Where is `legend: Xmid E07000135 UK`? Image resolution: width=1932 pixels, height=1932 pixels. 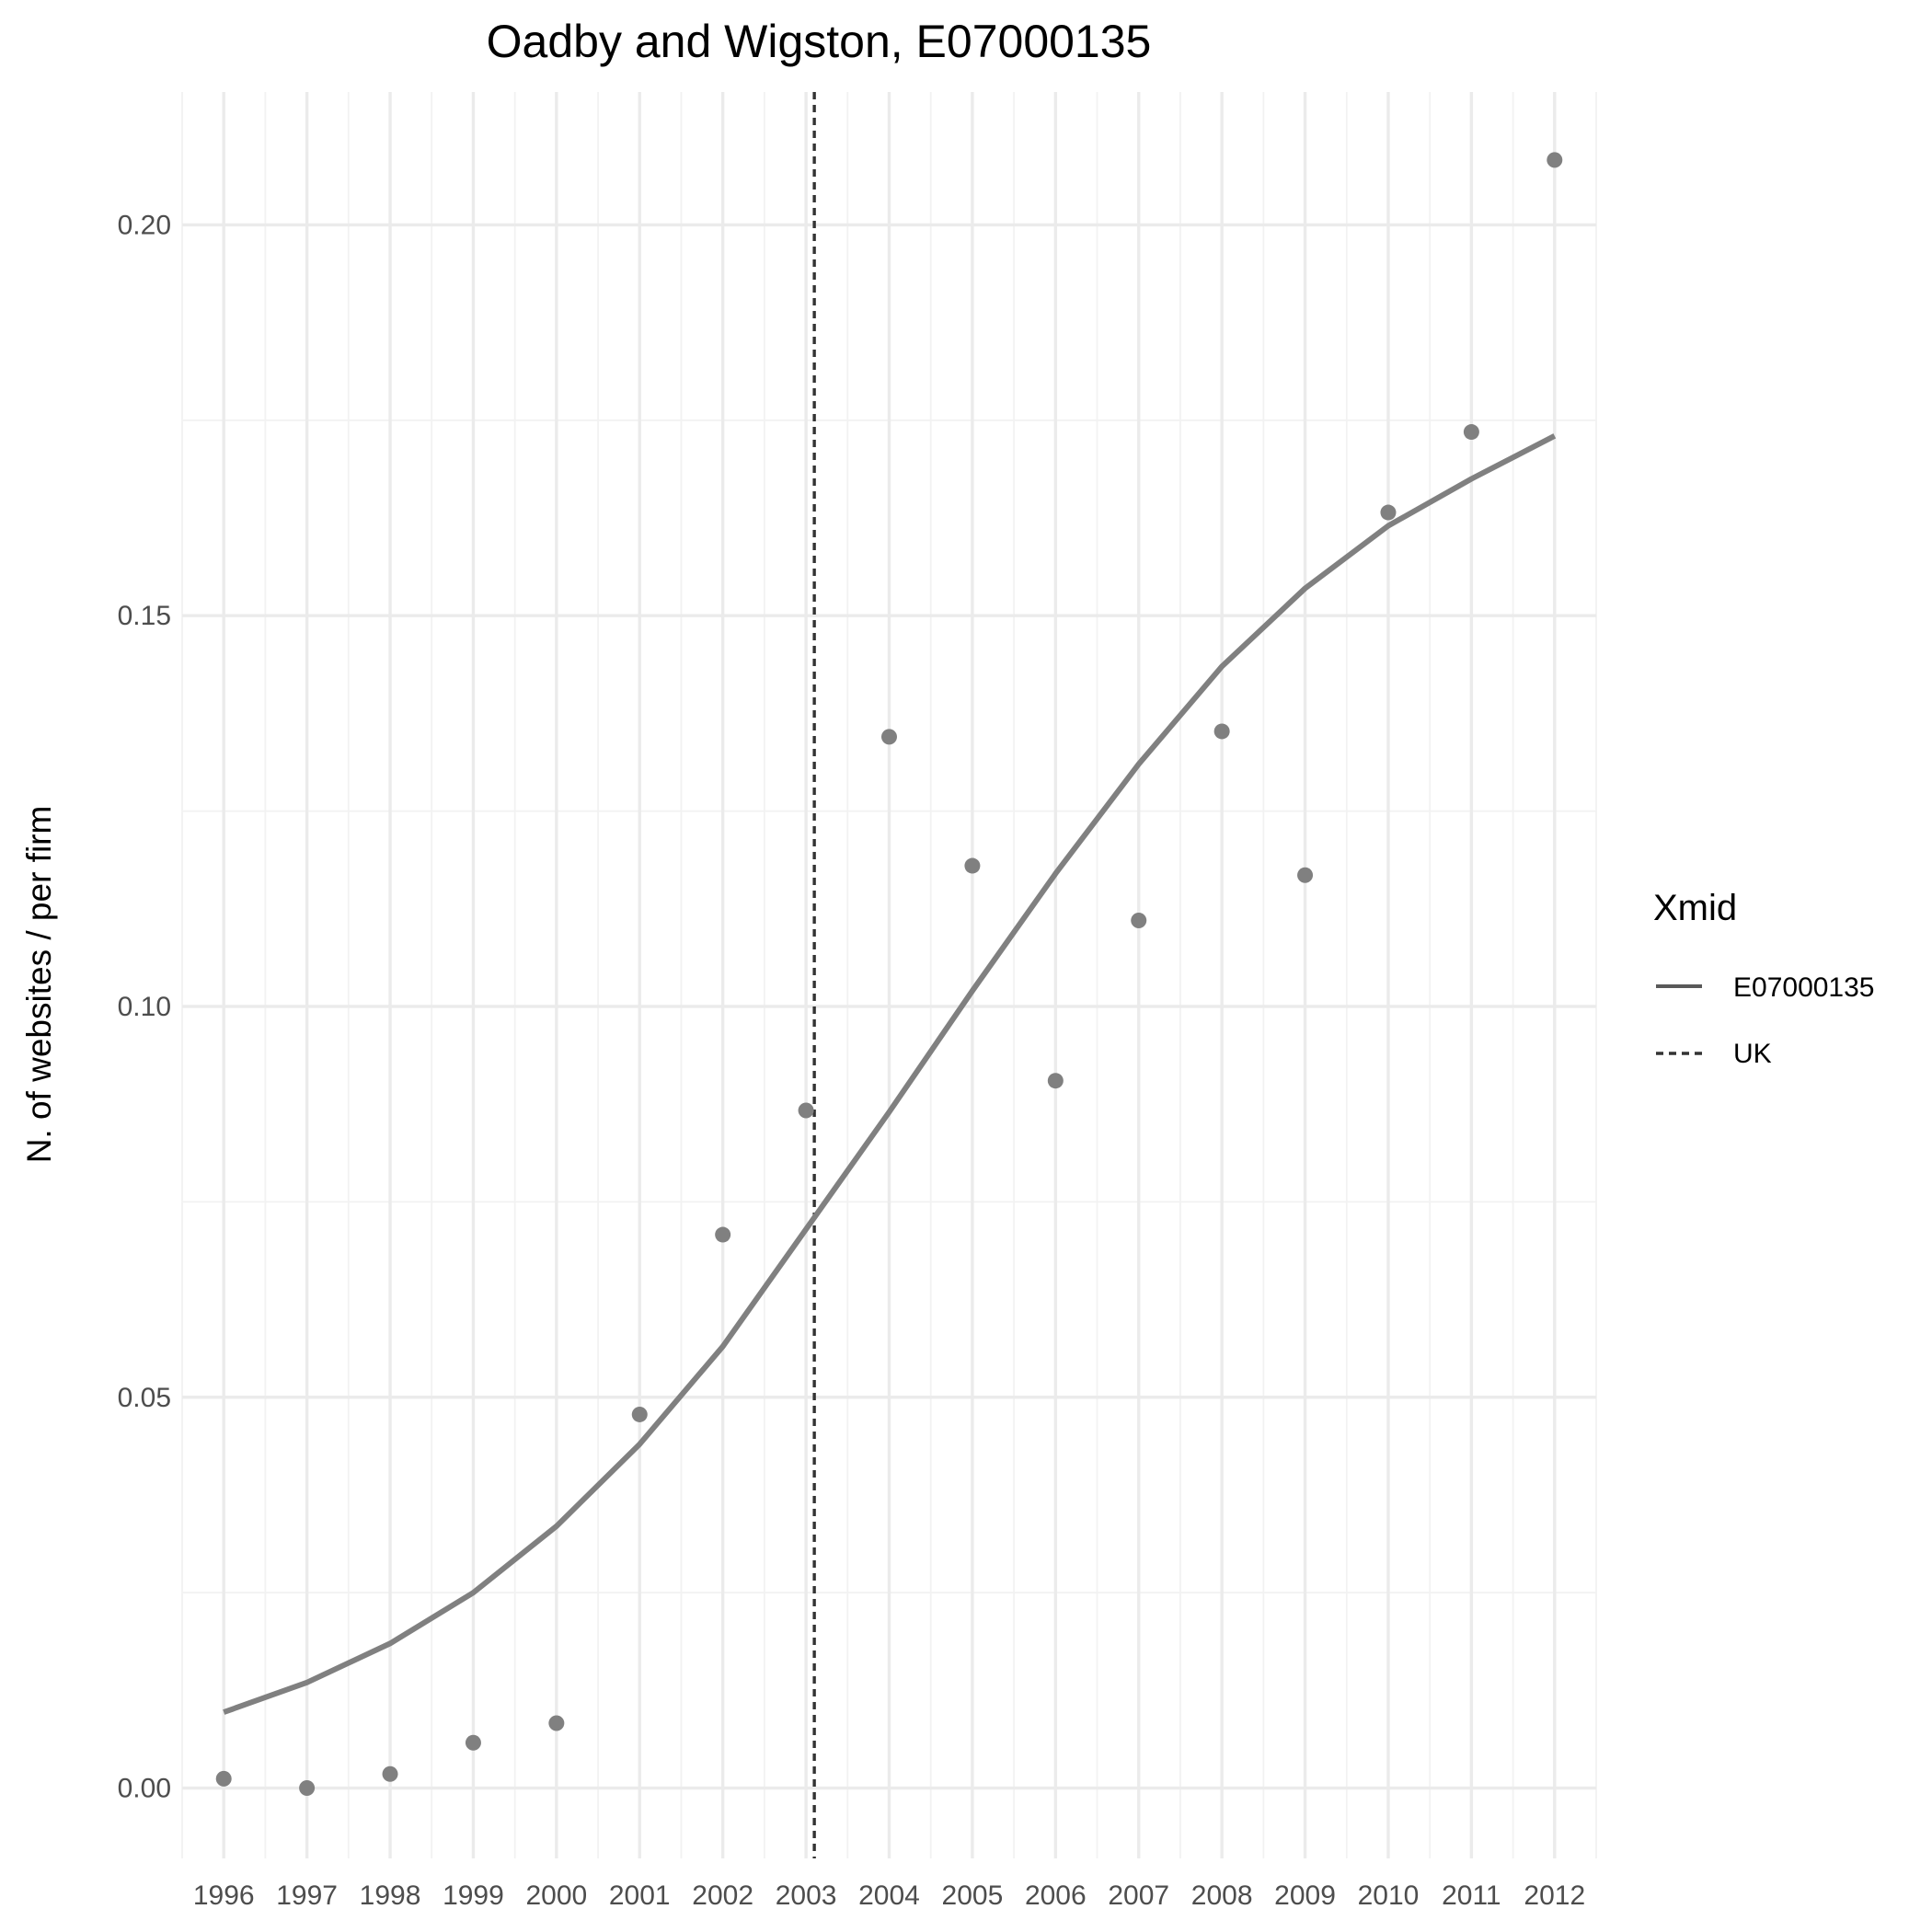
legend: Xmid E07000135 UK is located at coordinates (1764, 978).